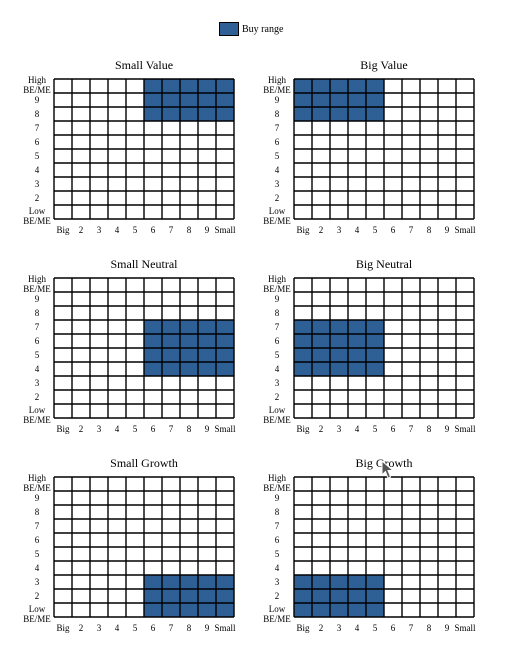 The height and width of the screenshot is (654, 507). What do you see at coordinates (277, 216) in the screenshot?
I see `y-tick-label: Low BE/ME` at bounding box center [277, 216].